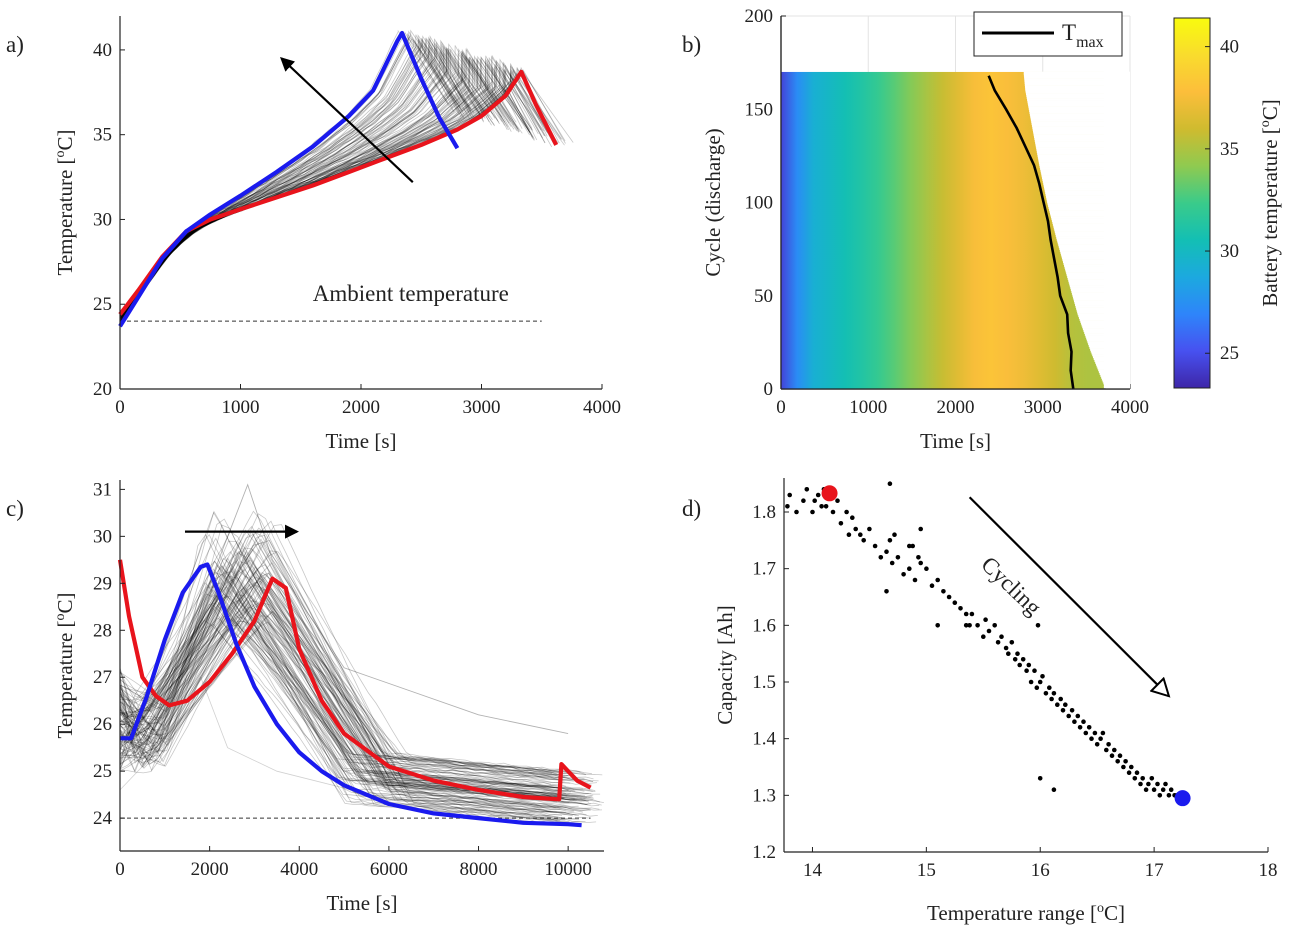  What do you see at coordinates (1270, 217) in the screenshot?
I see `colorbar-label-main: Battery temperature [` at bounding box center [1270, 217].